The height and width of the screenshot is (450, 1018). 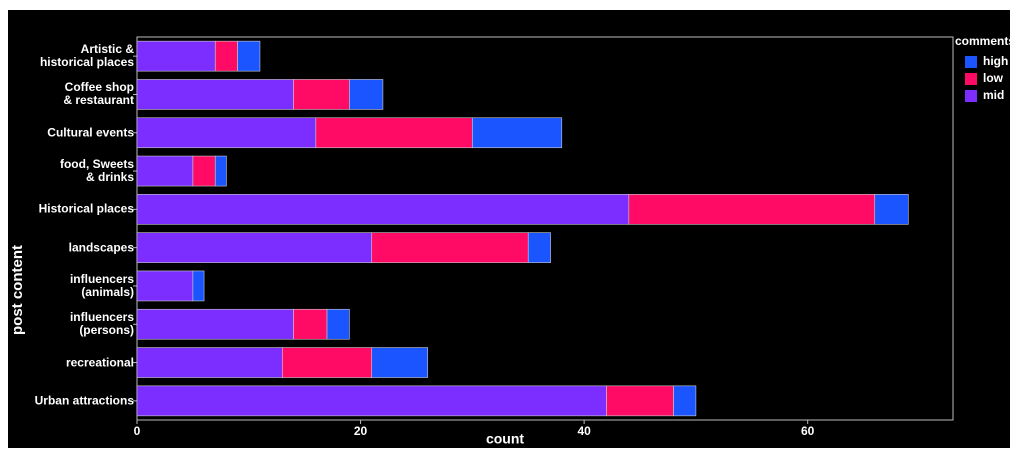 What do you see at coordinates (584, 431) in the screenshot?
I see `x-tick-label: 40` at bounding box center [584, 431].